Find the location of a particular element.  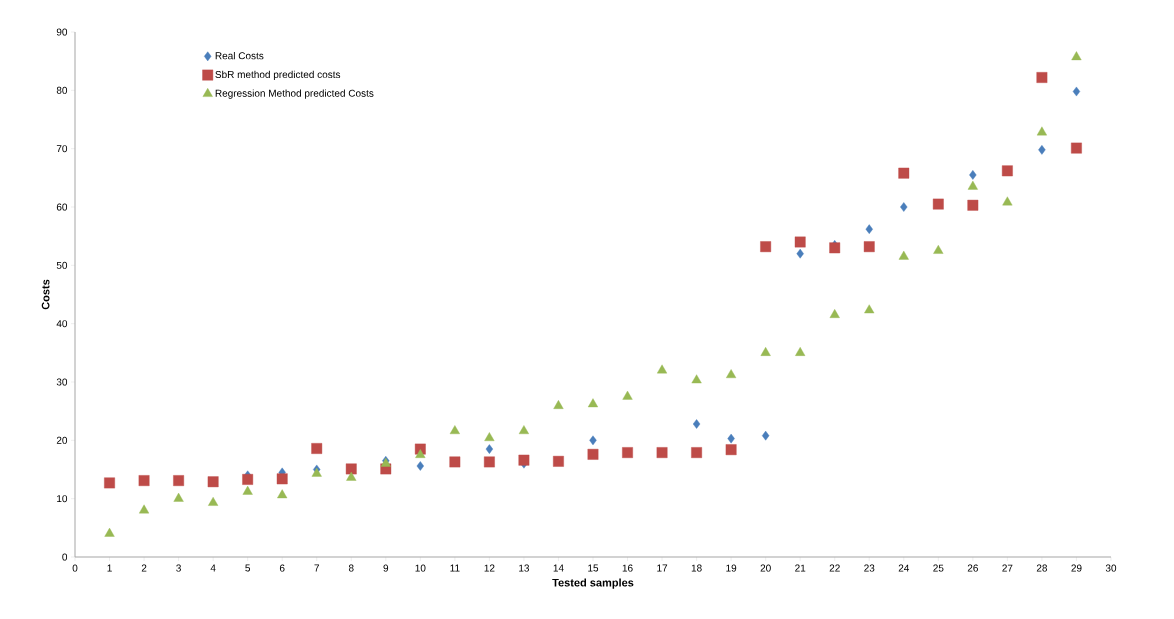

y-tick-label: 40 is located at coordinates (62, 324).